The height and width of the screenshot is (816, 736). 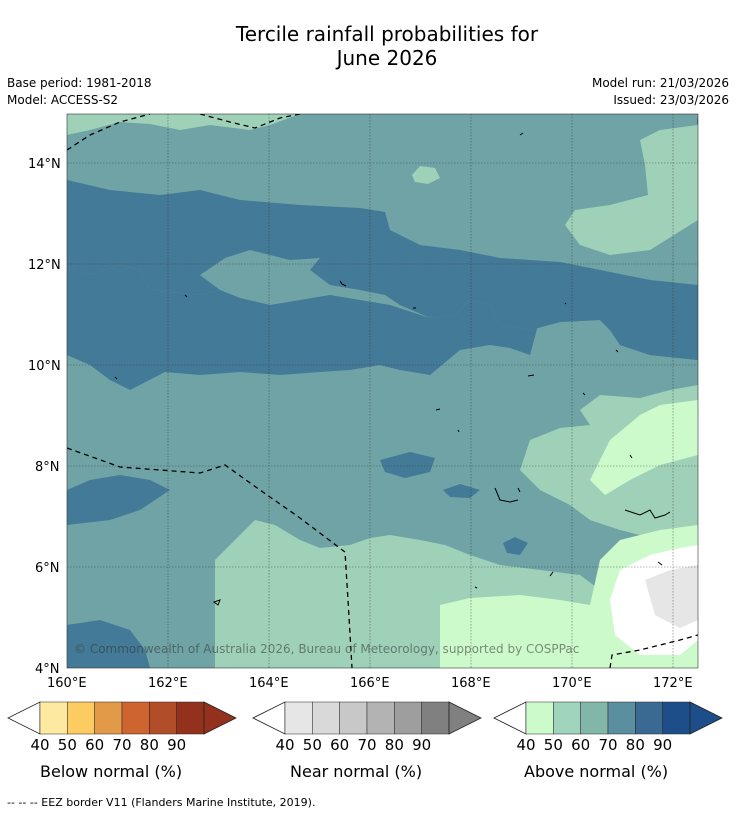 I want to click on colorbar-0-under-arrow, so click(x=24, y=718).